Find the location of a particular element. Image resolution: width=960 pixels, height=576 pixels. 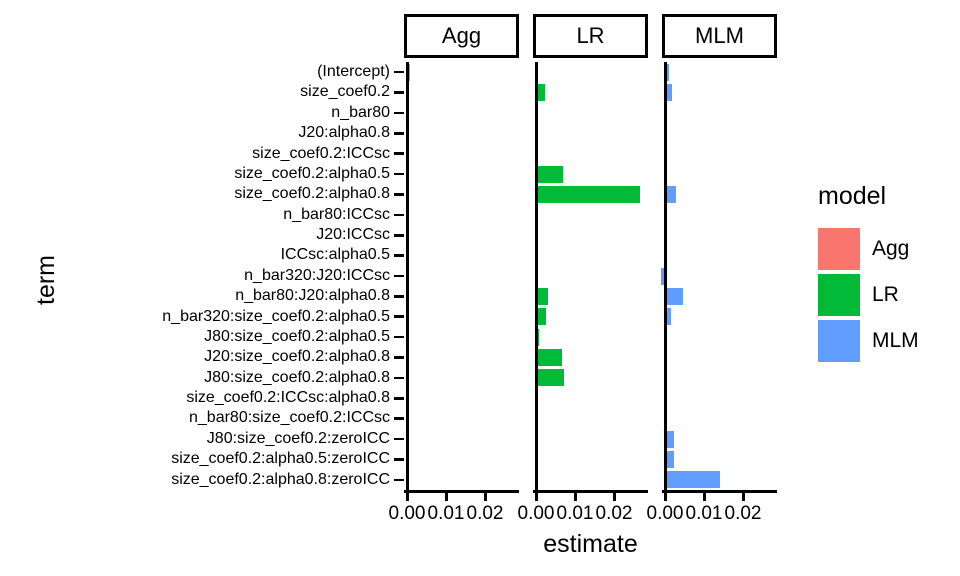

x-axis-title: estimate is located at coordinates (590, 544).